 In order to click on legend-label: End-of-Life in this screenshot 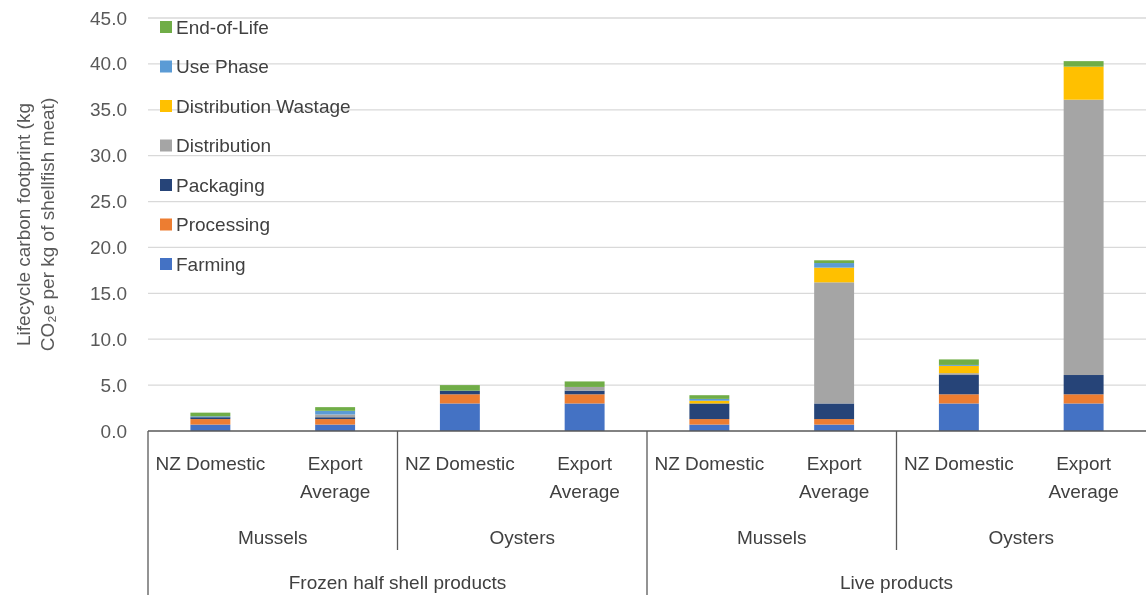, I will do `click(222, 27)`.